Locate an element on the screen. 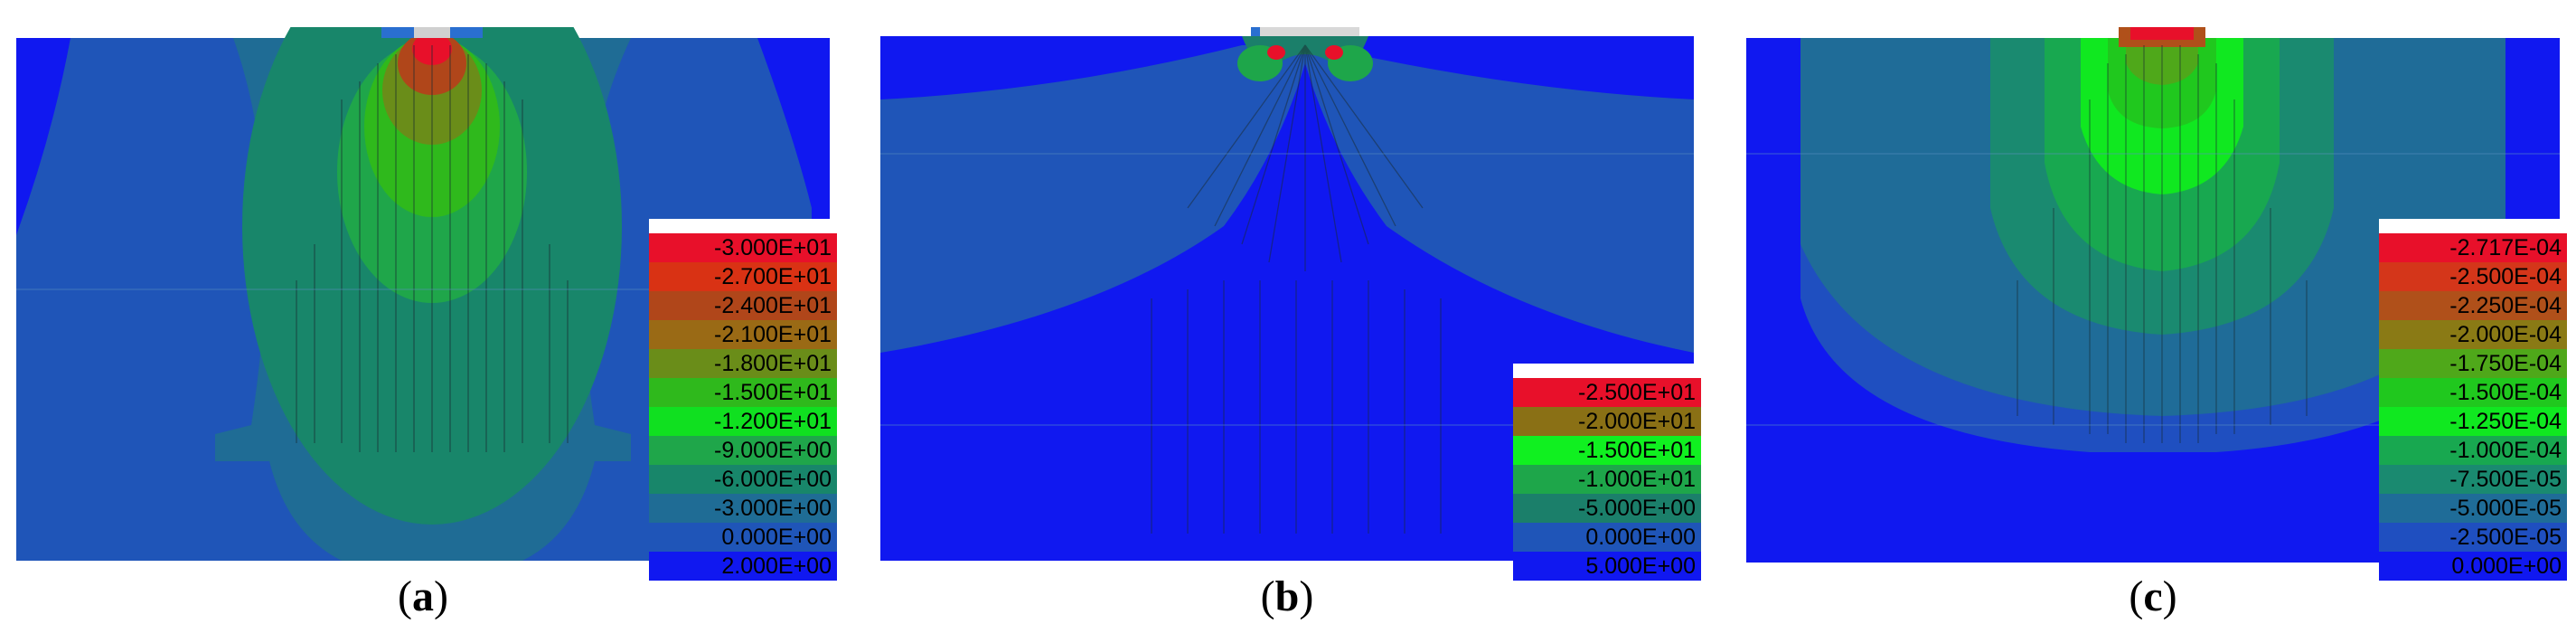 The height and width of the screenshot is (643, 2576). legend-entry-label: -1.800E+01 is located at coordinates (773, 363).